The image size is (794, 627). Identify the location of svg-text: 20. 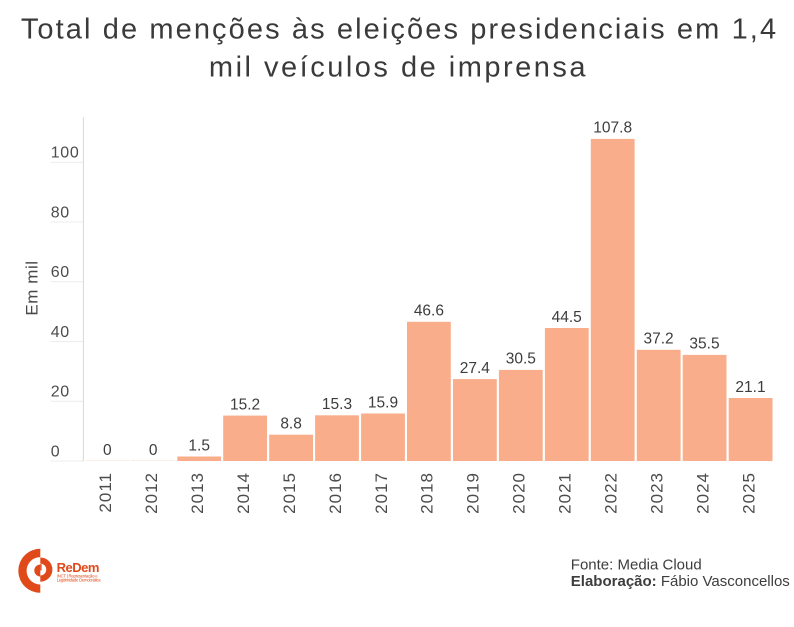
(60, 392).